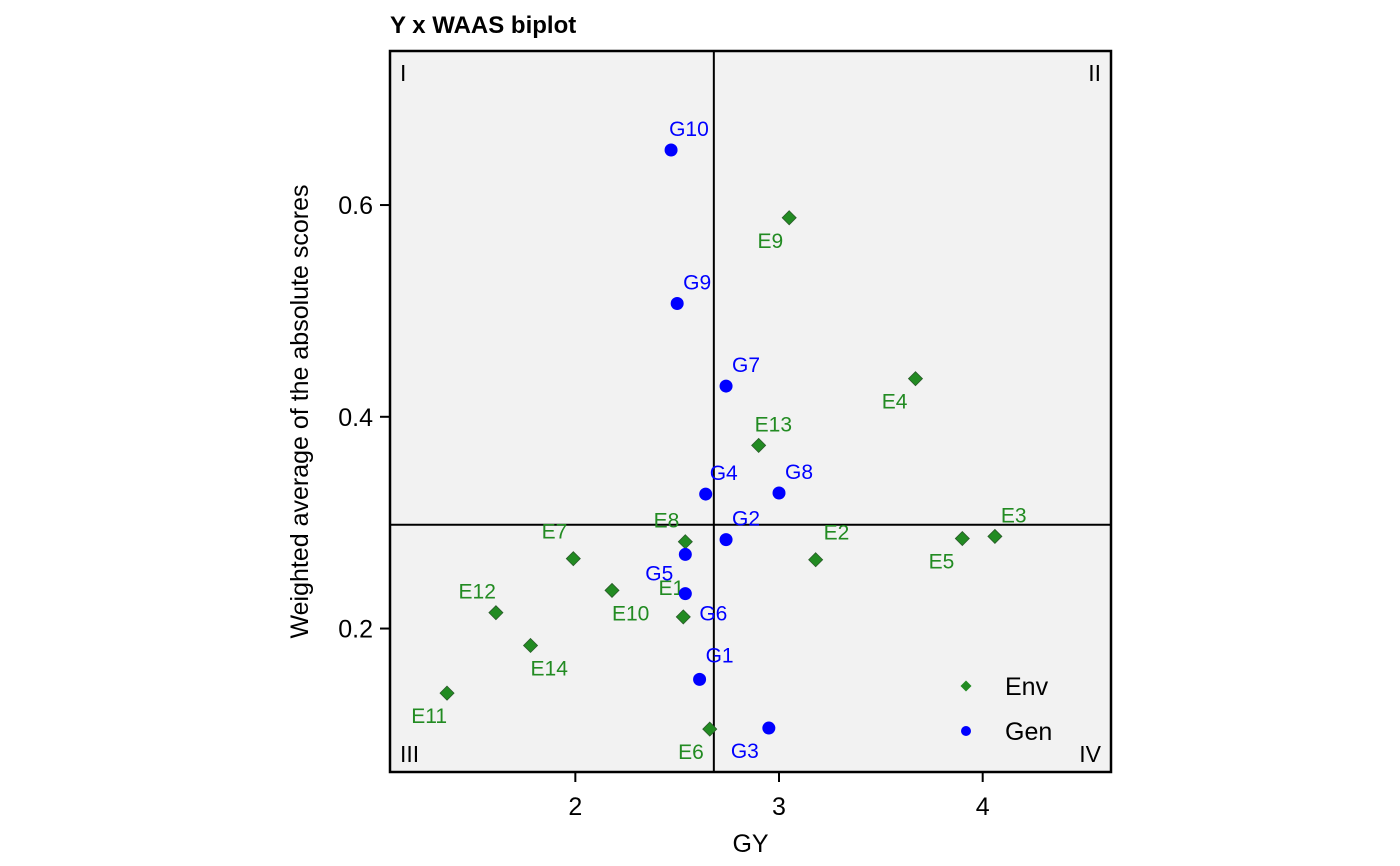 Image resolution: width=1400 pixels, height=866 pixels. What do you see at coordinates (915, 379) in the screenshot?
I see `env-point-e4` at bounding box center [915, 379].